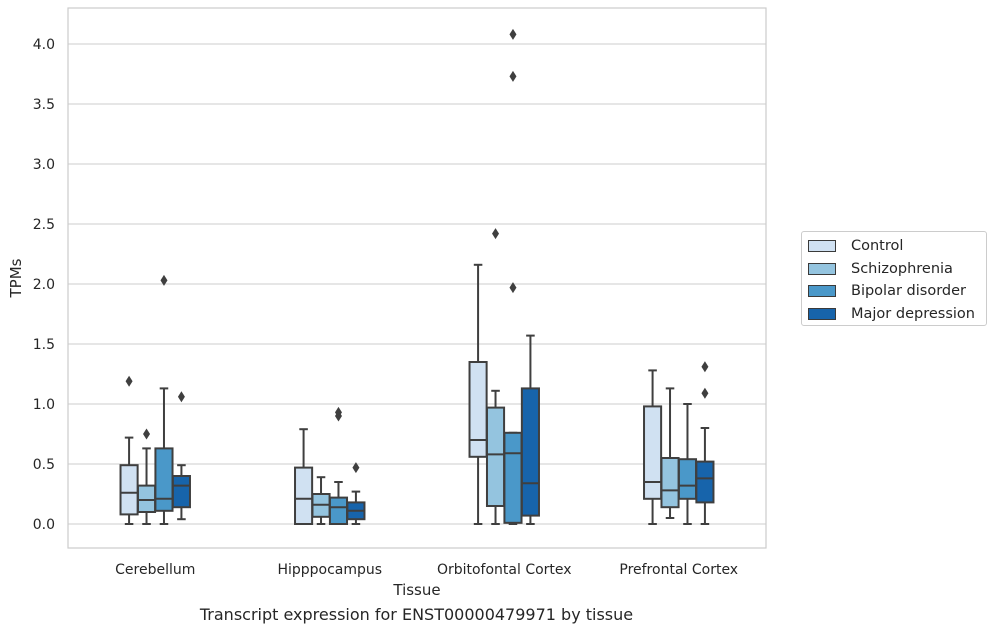  I want to click on box-major-depression-cerebellum, so click(181, 456).